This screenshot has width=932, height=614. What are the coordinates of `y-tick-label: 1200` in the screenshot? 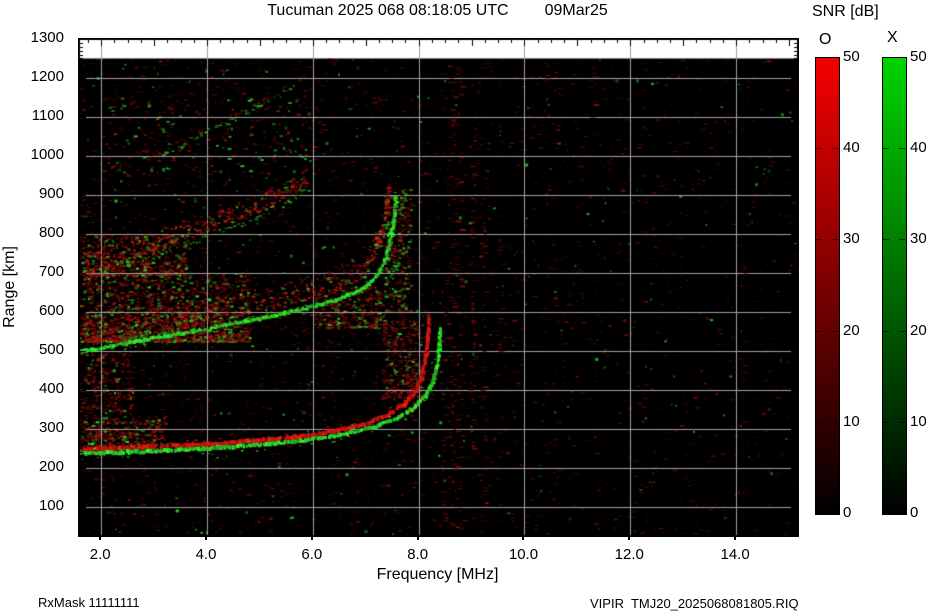 It's located at (47, 76).